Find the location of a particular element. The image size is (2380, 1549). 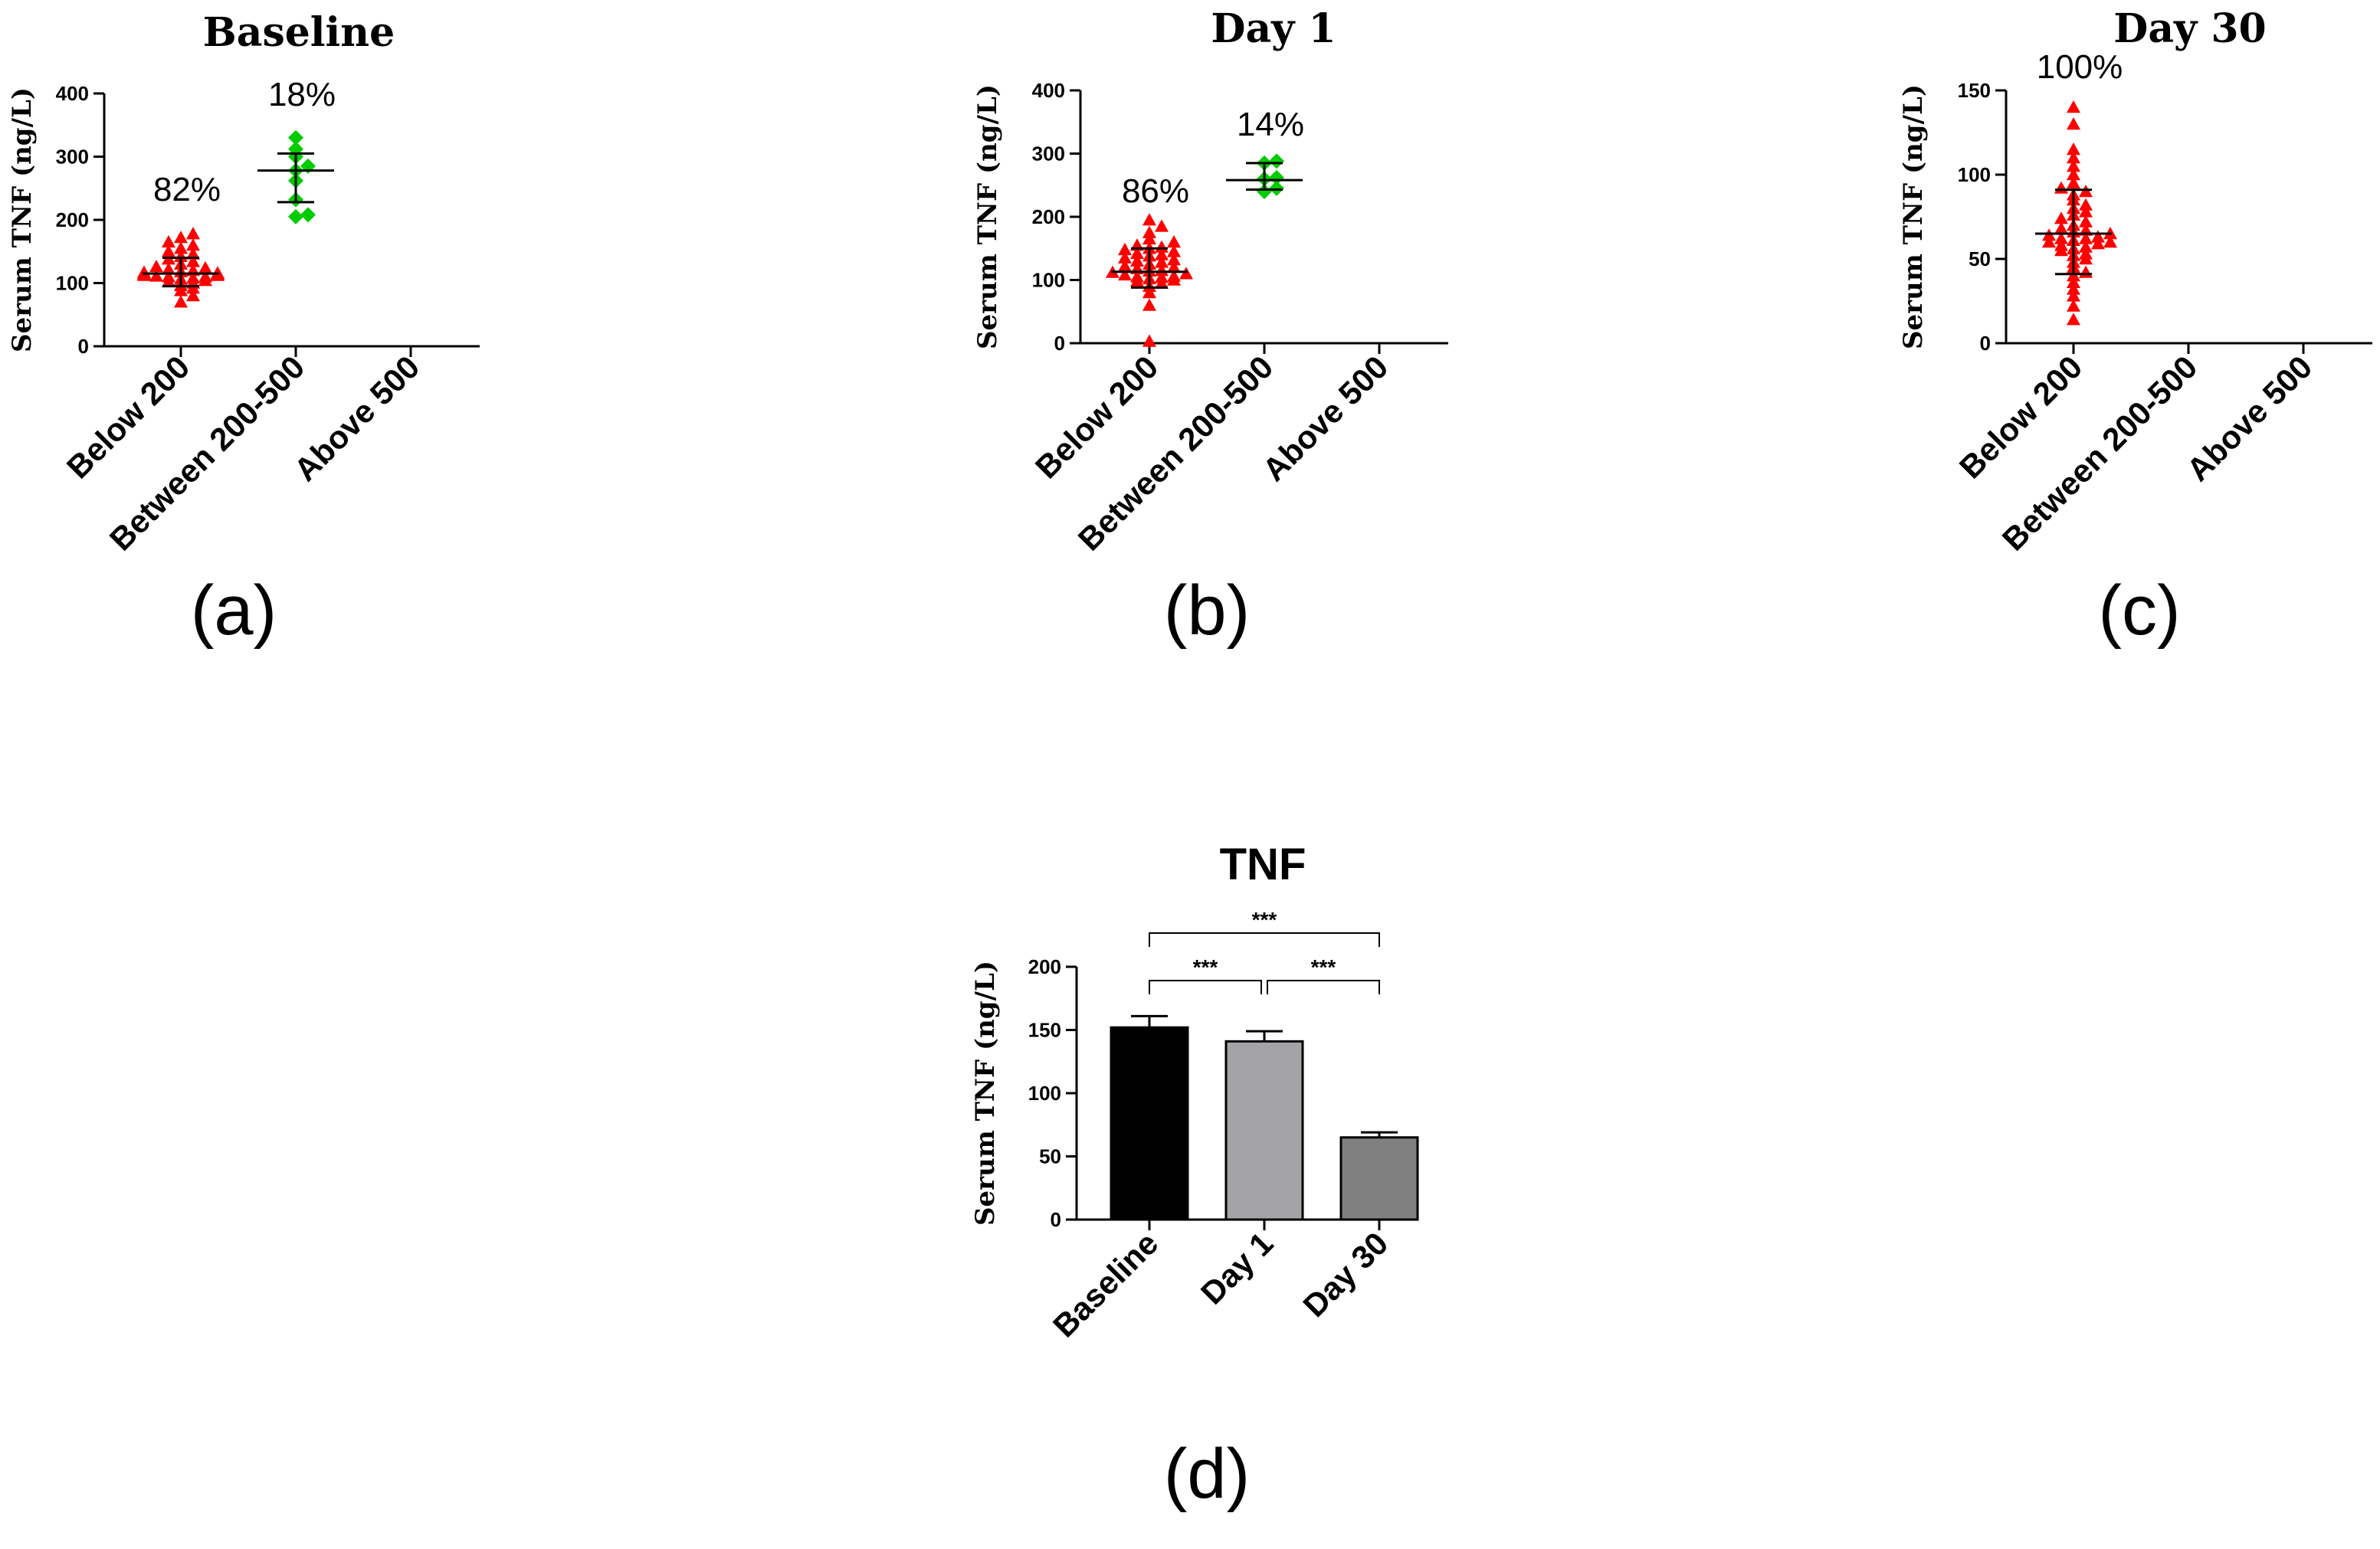

percent-label: 100% is located at coordinates (2080, 67).